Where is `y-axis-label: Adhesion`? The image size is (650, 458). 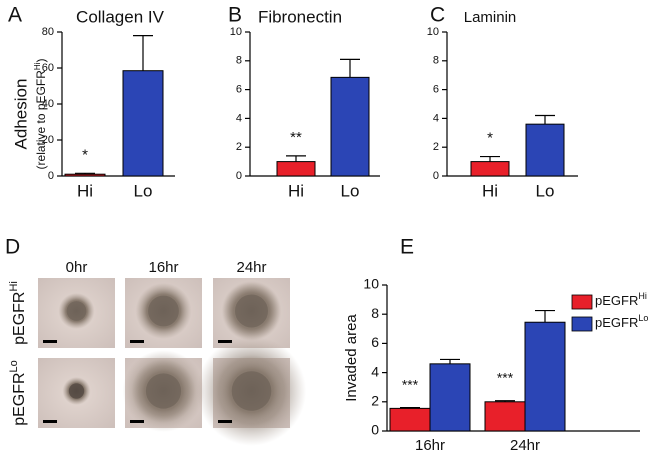 y-axis-label: Adhesion is located at coordinates (20, 114).